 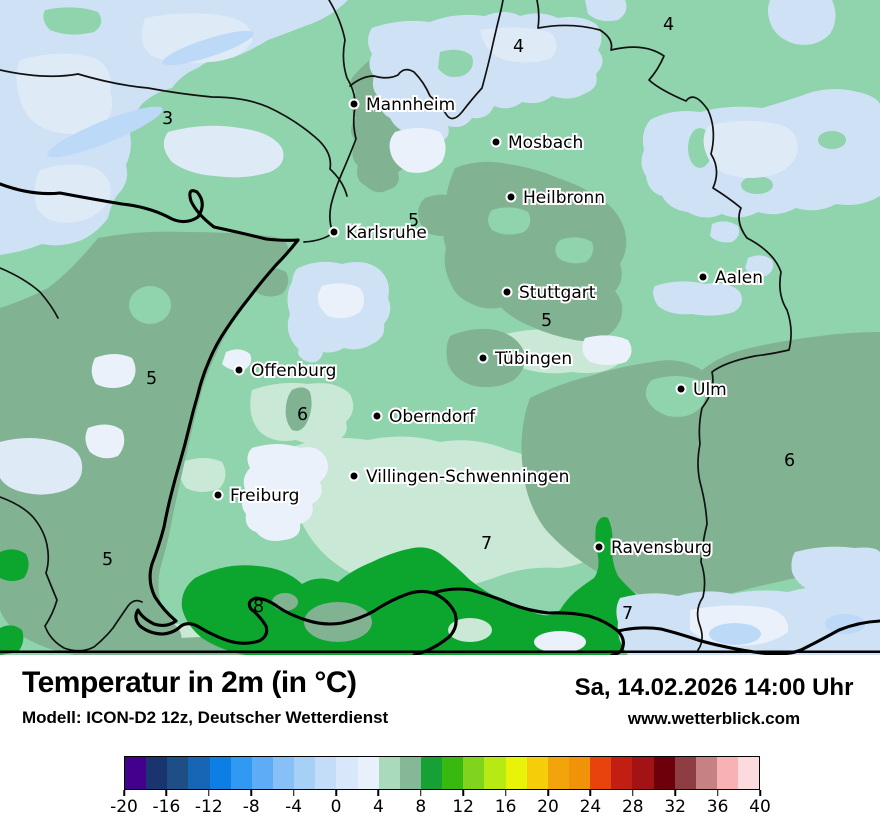 What do you see at coordinates (386, 233) in the screenshot?
I see `city-label: Karlsruhe` at bounding box center [386, 233].